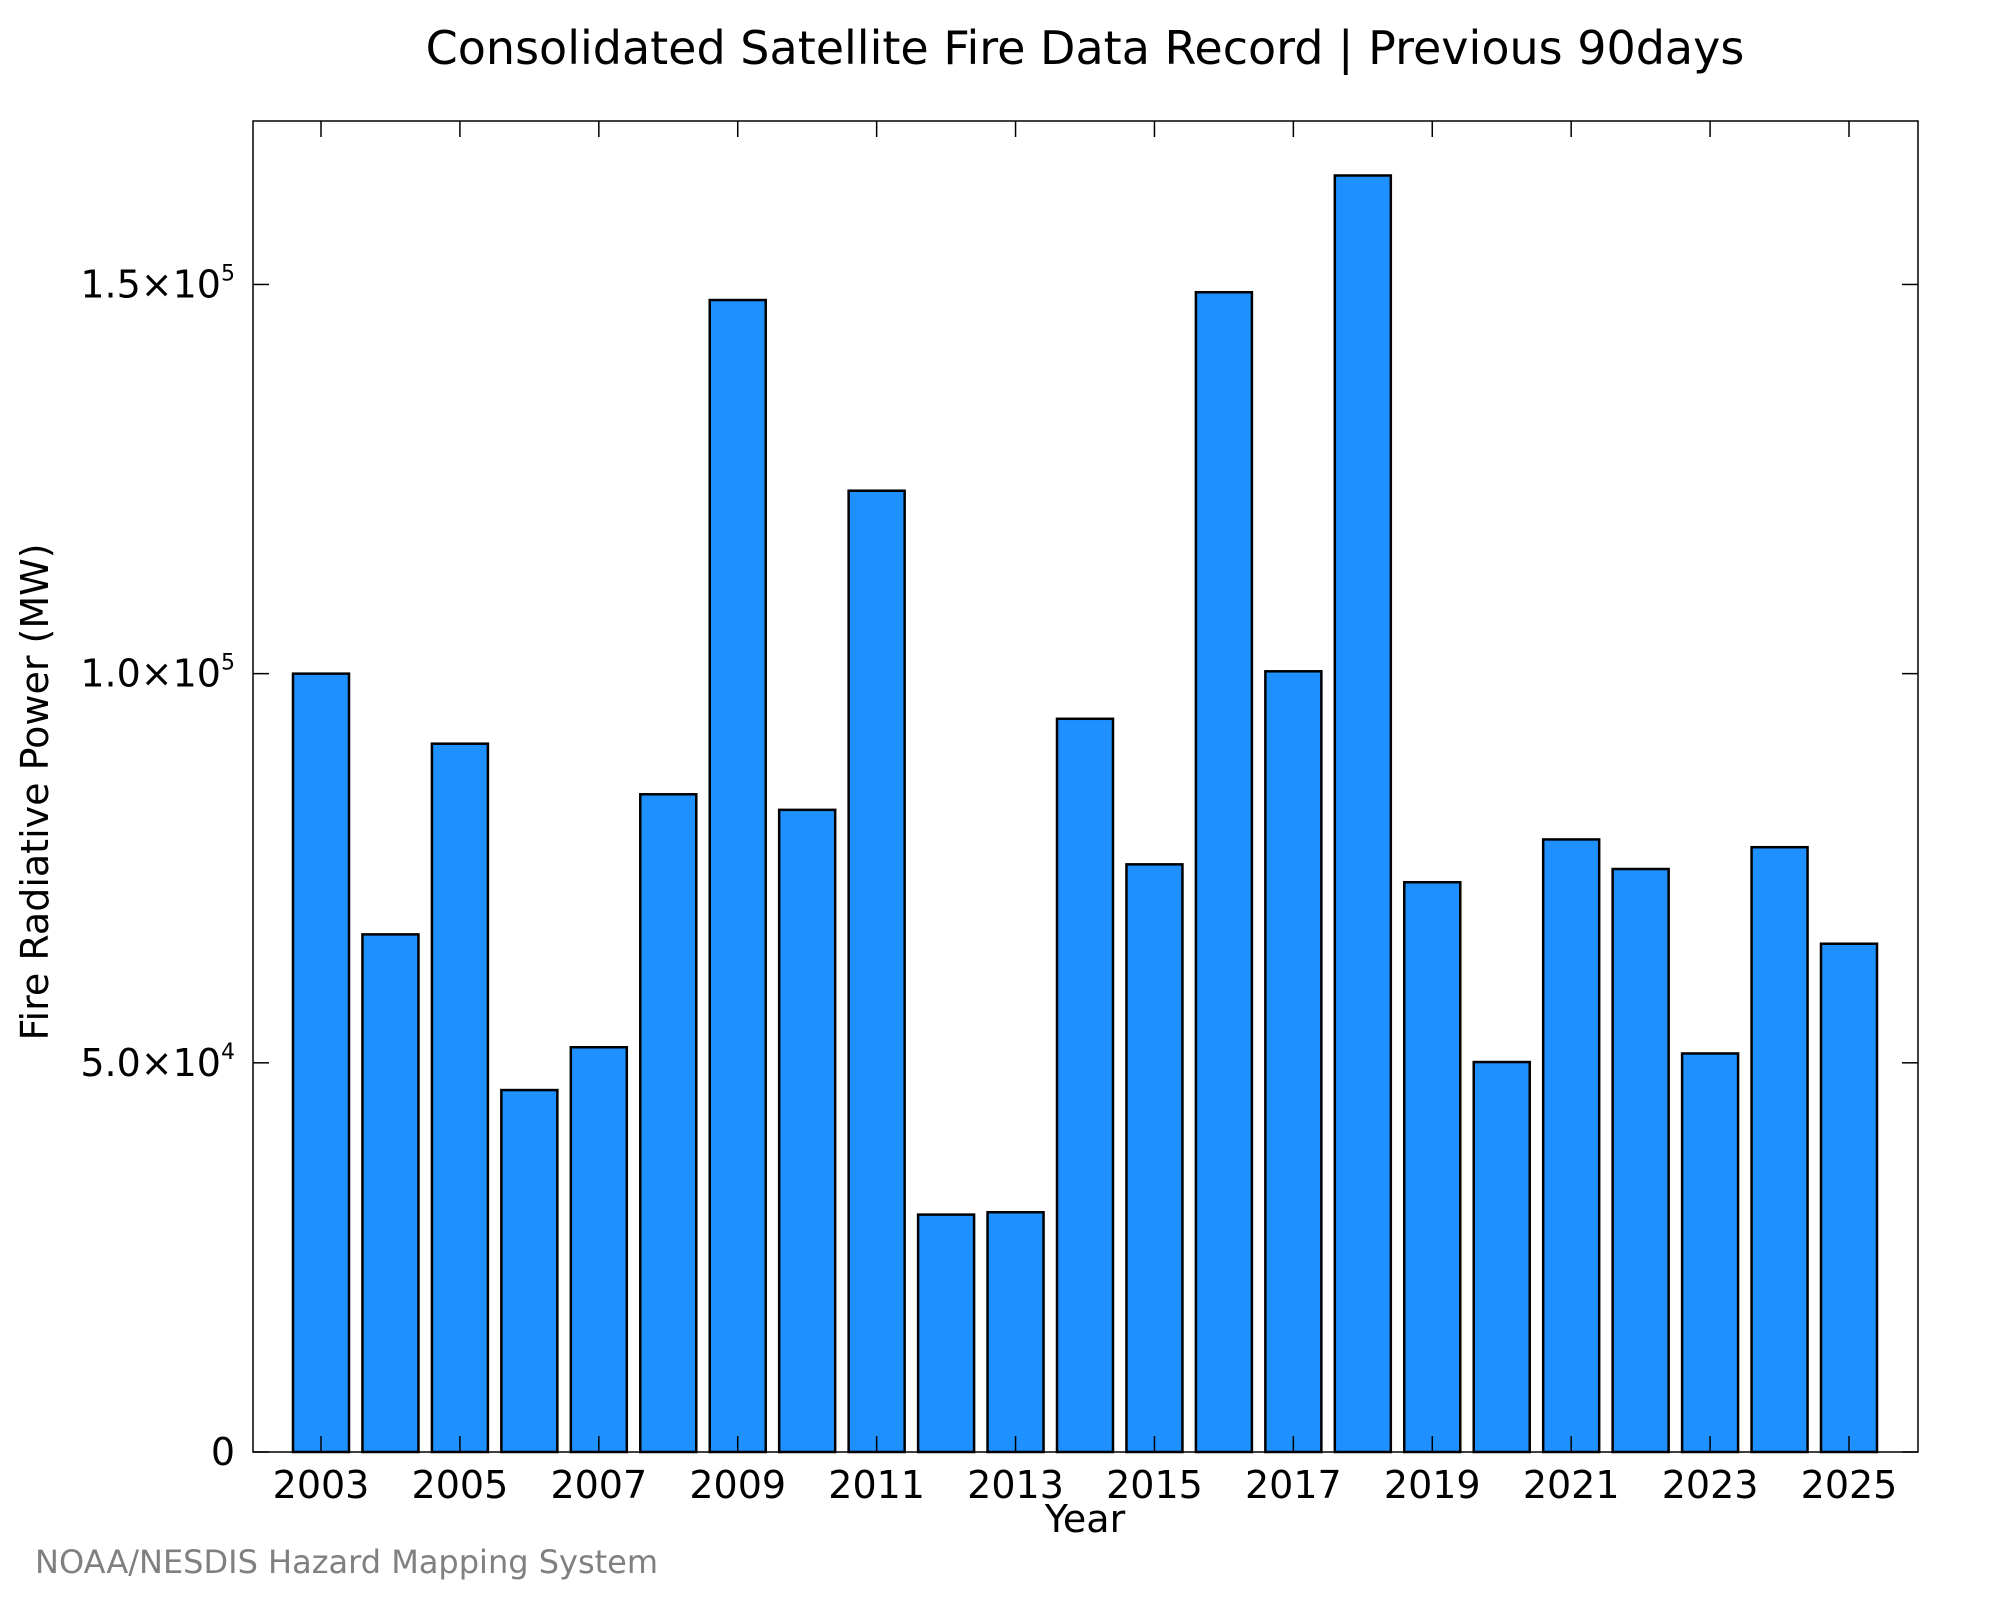  Describe the element at coordinates (1224, 872) in the screenshot. I see `bar-2016` at that location.